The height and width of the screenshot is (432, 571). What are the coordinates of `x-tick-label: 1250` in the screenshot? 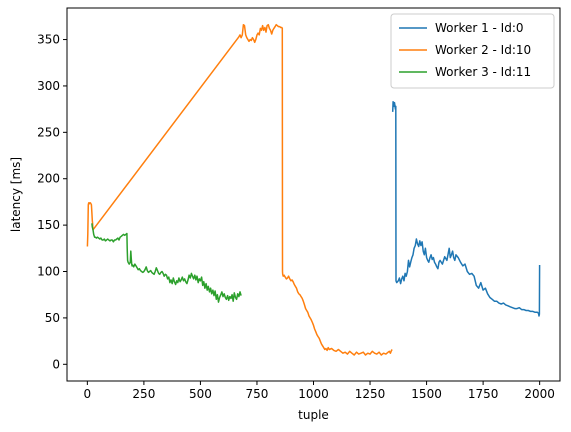 It's located at (370, 394).